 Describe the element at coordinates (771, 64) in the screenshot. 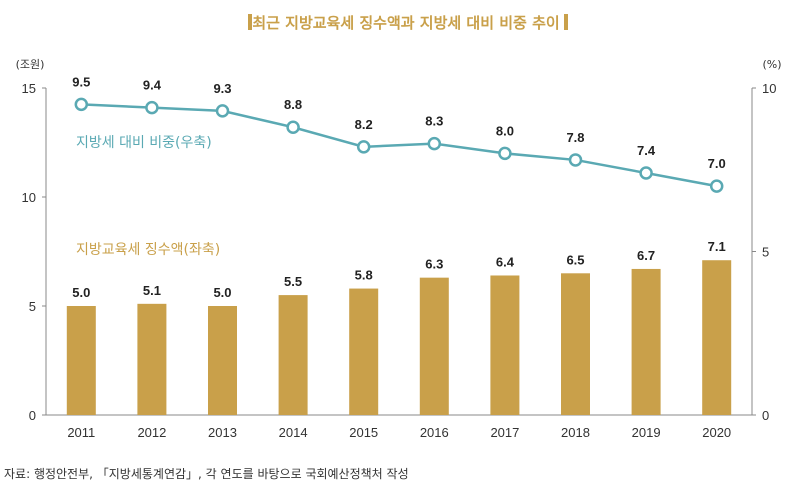

I see `right-axis-unit: (%)` at that location.